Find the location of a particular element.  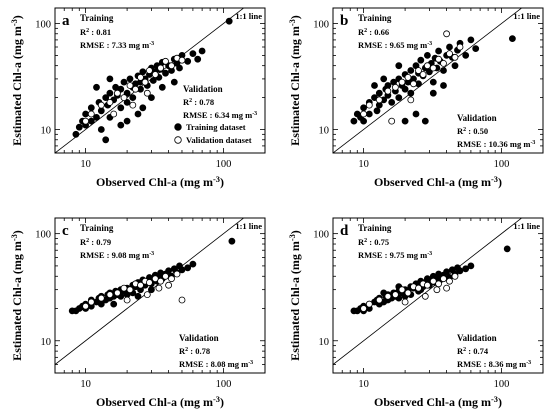

training-title: Training is located at coordinates (97, 228).